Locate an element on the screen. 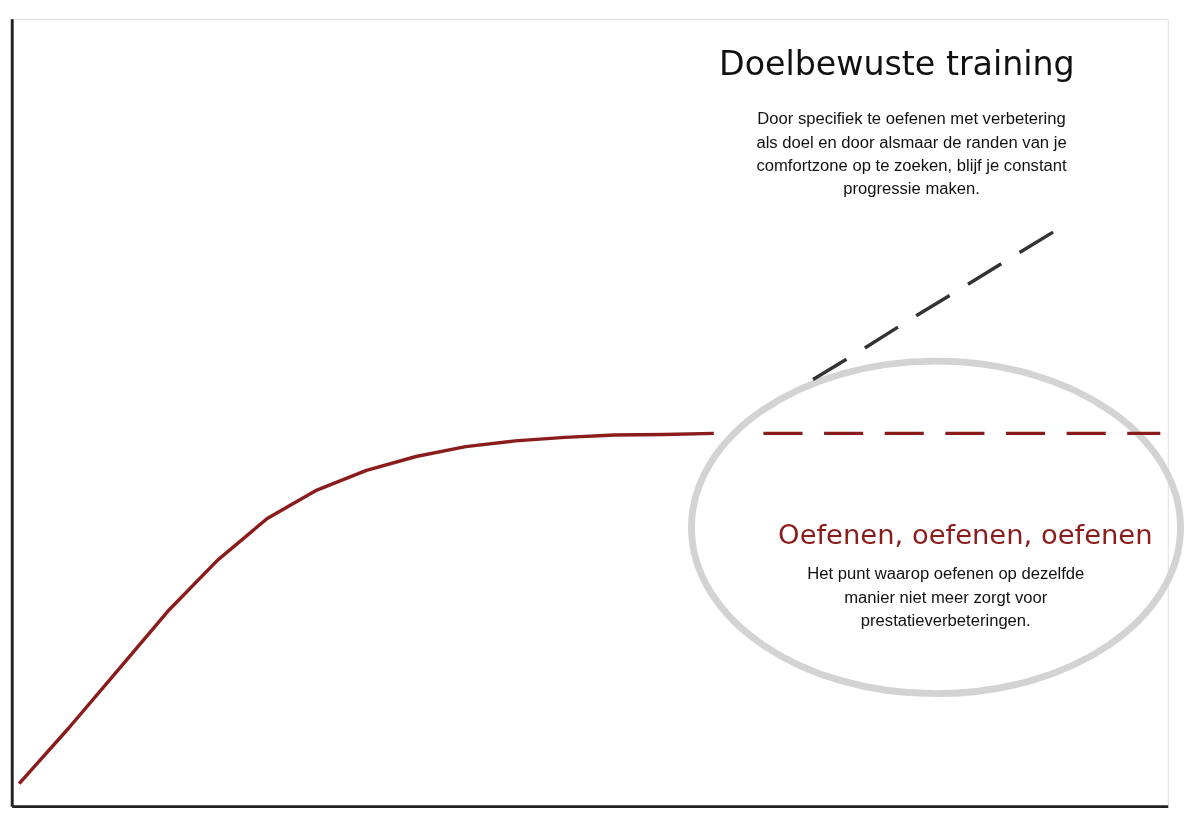 This screenshot has width=1202, height=829. text: Doelbewuste training is located at coordinates (897, 63).